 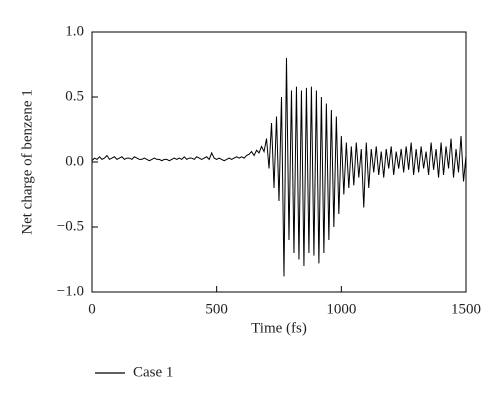 What do you see at coordinates (341, 309) in the screenshot?
I see `x-tick-label: 1000` at bounding box center [341, 309].